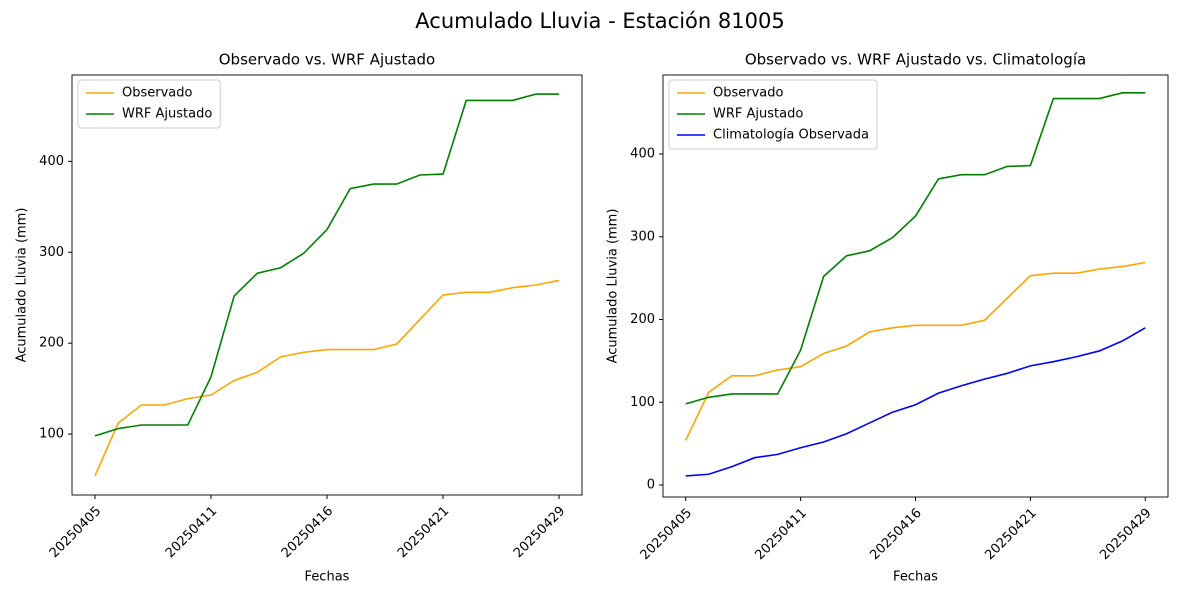 The height and width of the screenshot is (600, 1200). Describe the element at coordinates (791, 135) in the screenshot. I see `legend-label: Climatología Observada` at that location.